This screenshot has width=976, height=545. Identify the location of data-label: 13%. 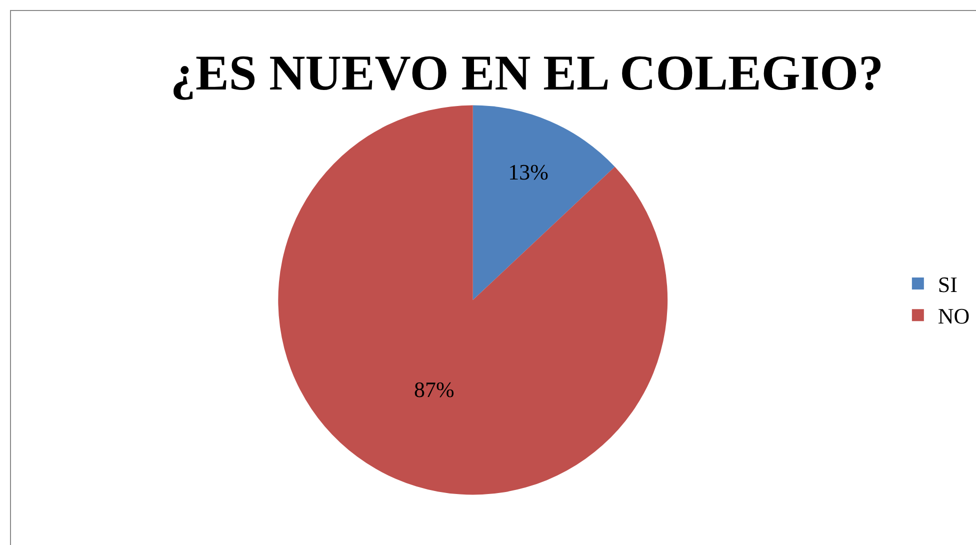
(528, 172).